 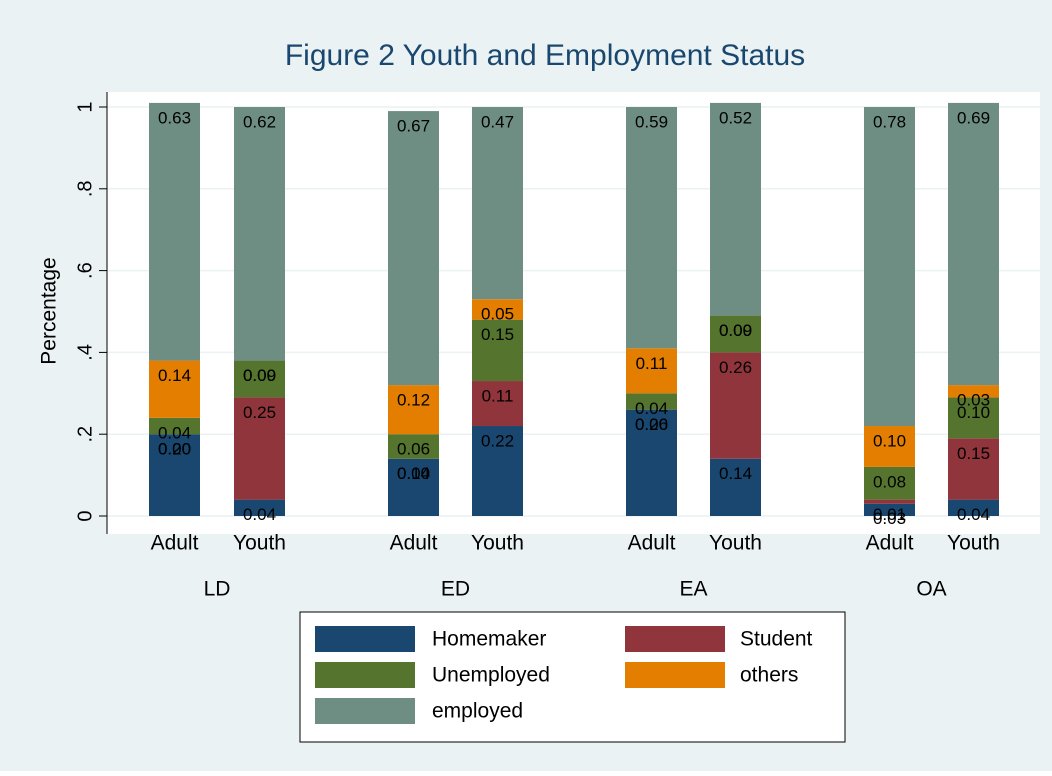 I want to click on y-tick-label: .4, so click(x=85, y=352).